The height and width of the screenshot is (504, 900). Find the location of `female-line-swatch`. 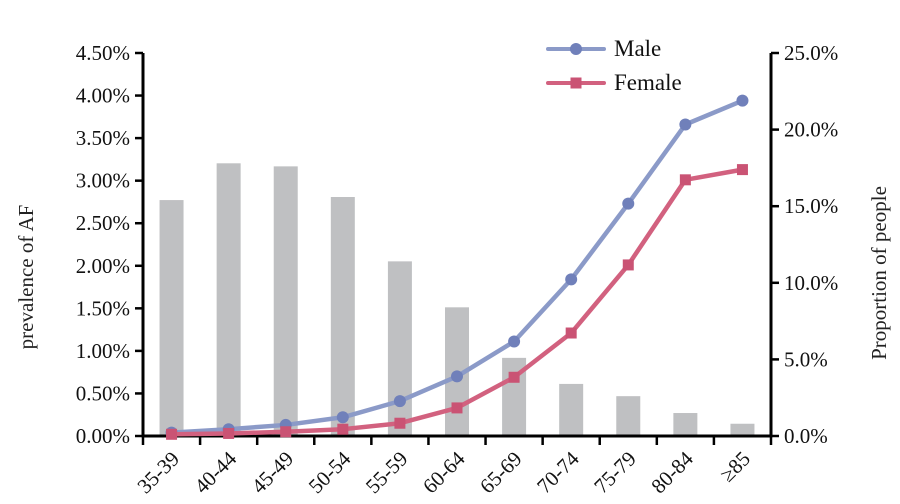

female-line-swatch is located at coordinates (576, 83).